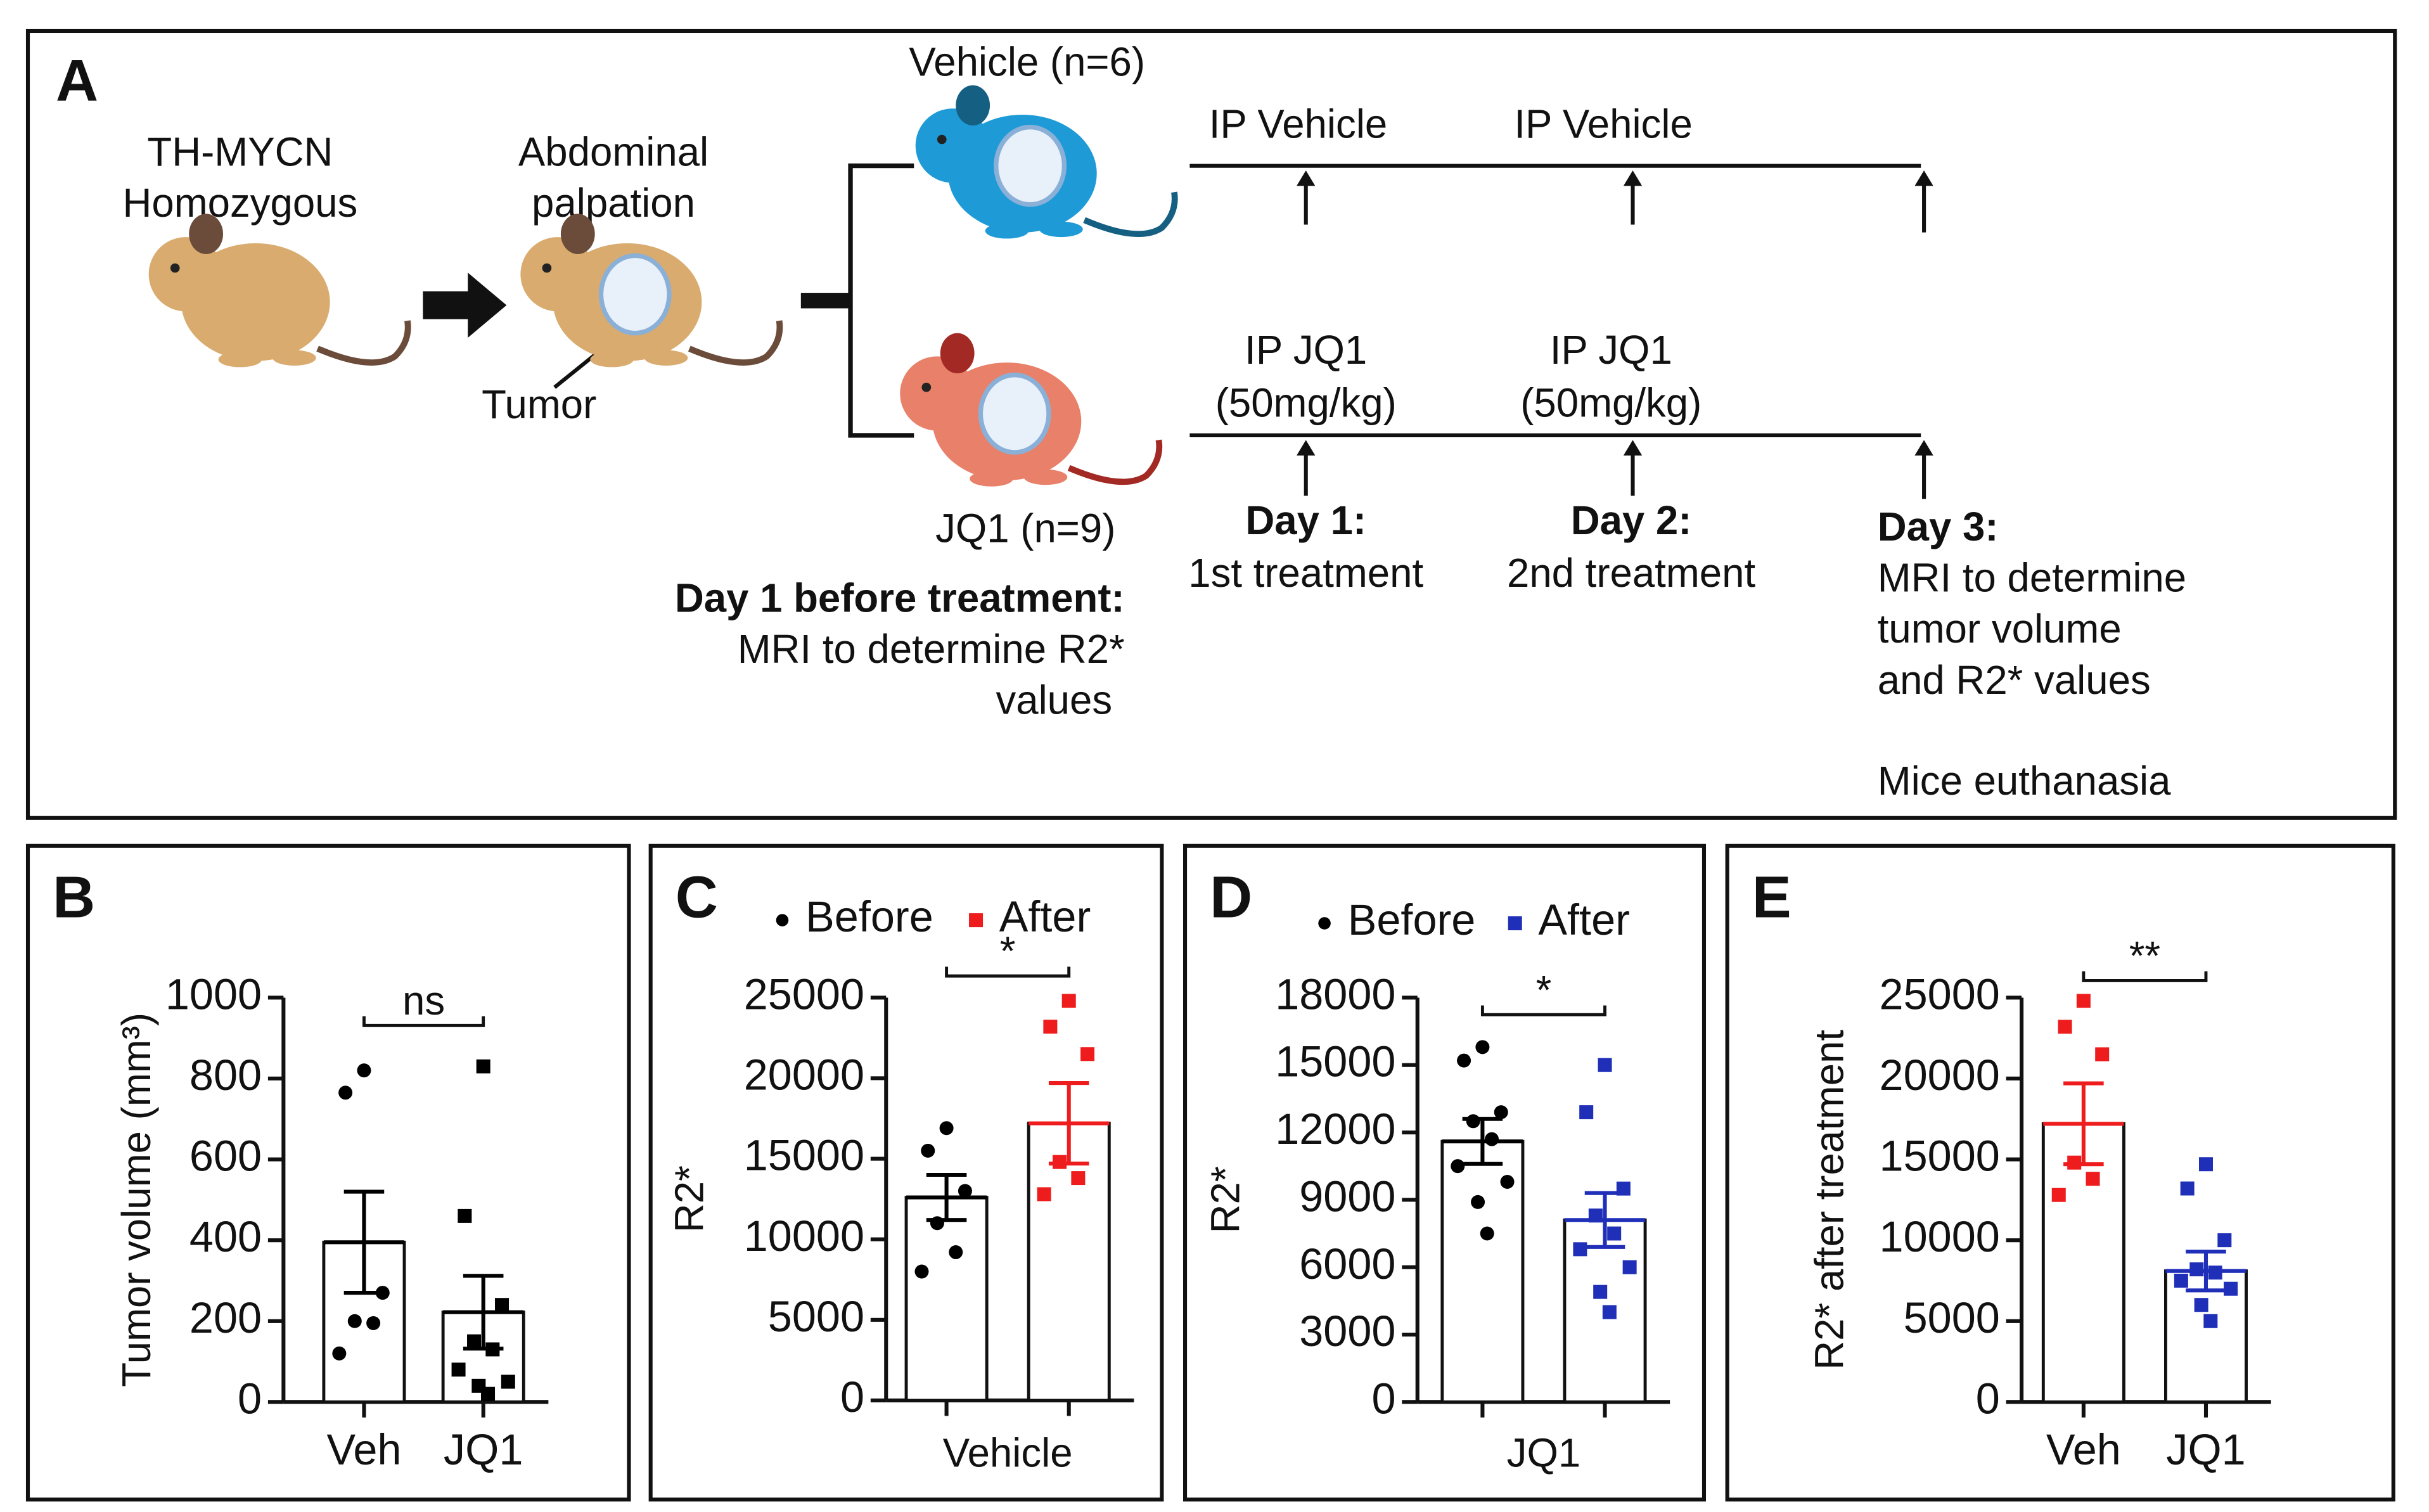 Image resolution: width=2429 pixels, height=1512 pixels. I want to click on legend-label: After, so click(1584, 919).